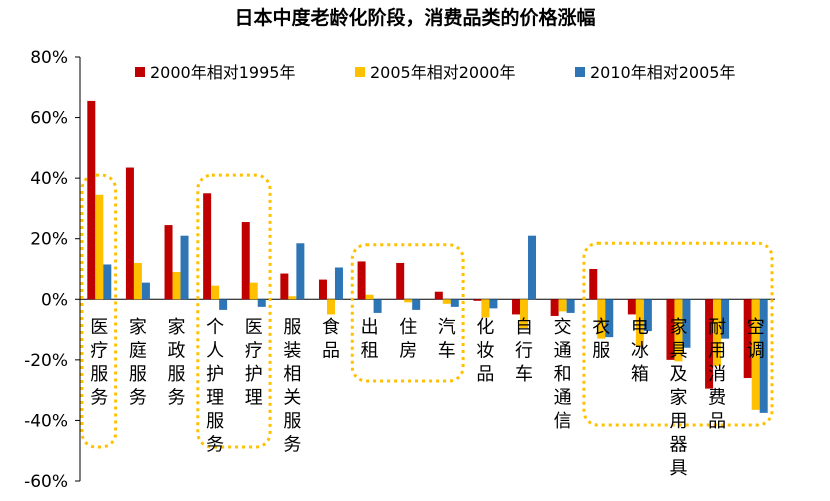 This screenshot has height=501, width=830. Describe the element at coordinates (222, 72) in the screenshot. I see `legend-label: 2000年相对1995年` at that location.